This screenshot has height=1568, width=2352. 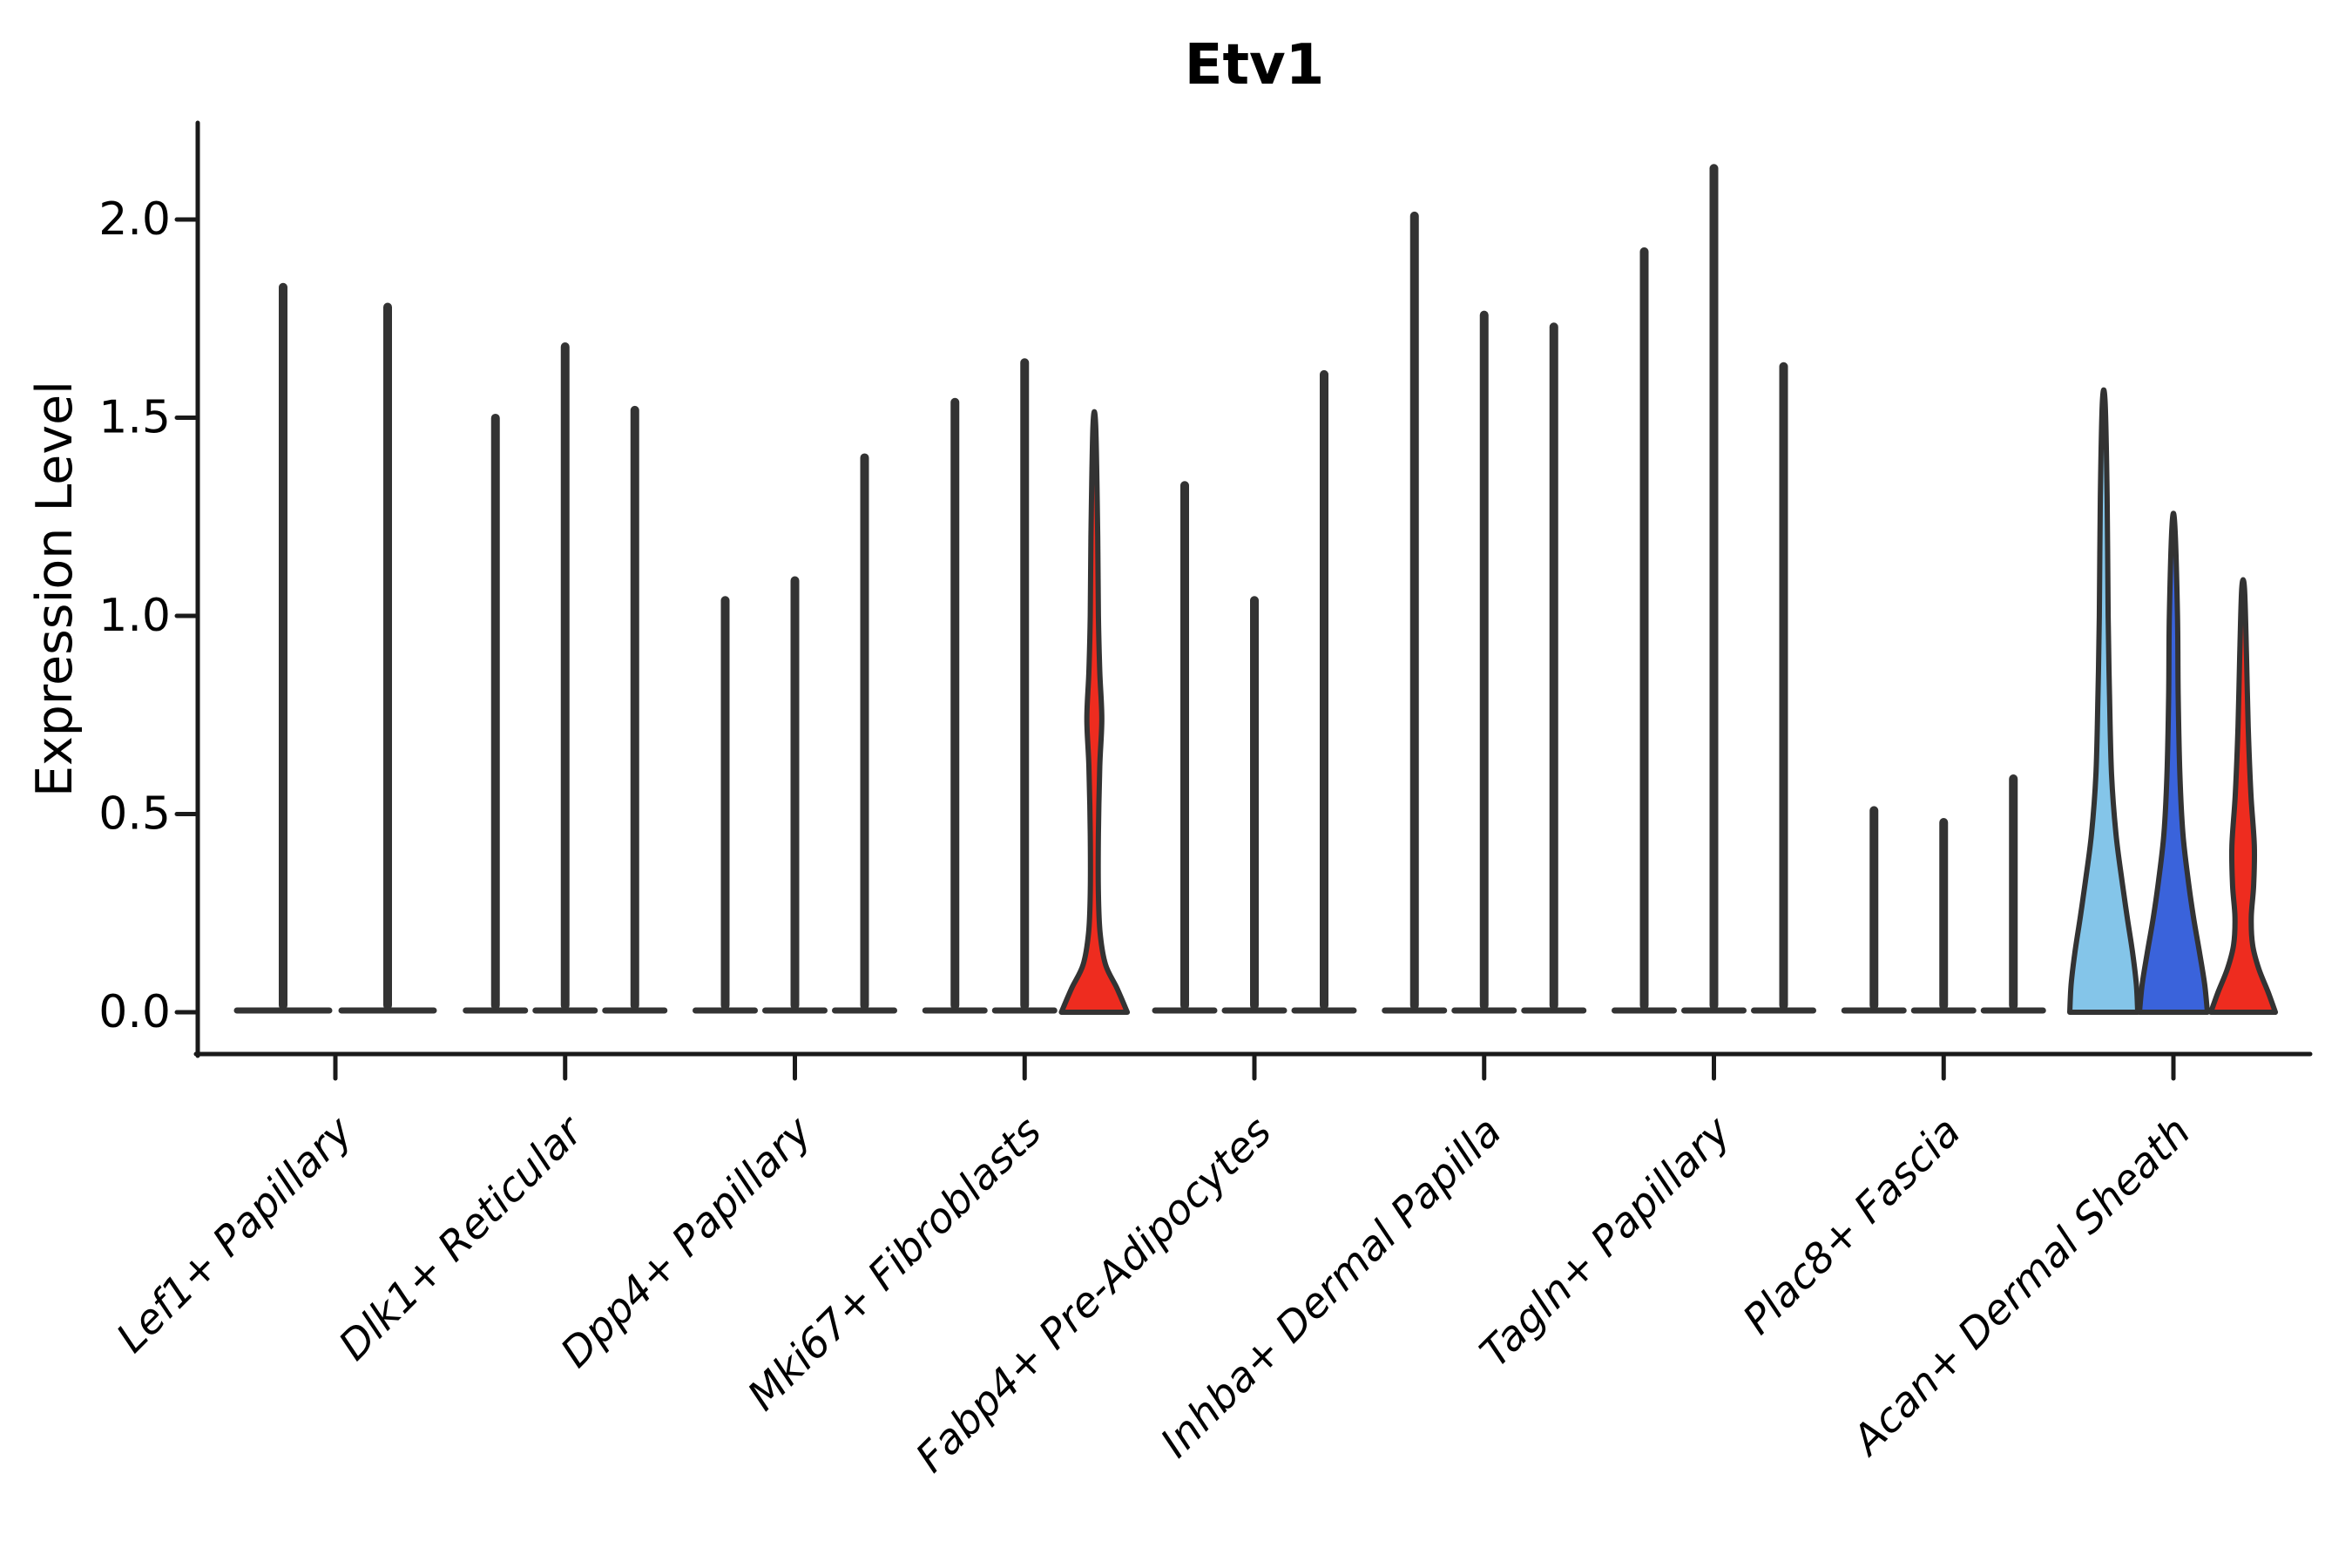 What do you see at coordinates (686, 1242) in the screenshot?
I see `x-category-label-2: Dpp4+ Papillary` at bounding box center [686, 1242].